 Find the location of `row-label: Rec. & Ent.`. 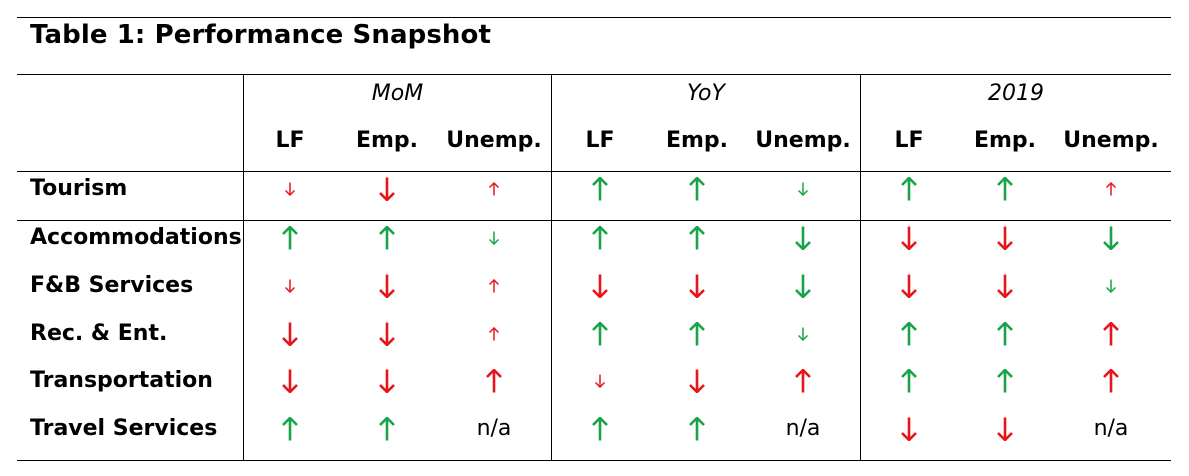

row-label: Rec. & Ent. is located at coordinates (99, 333).